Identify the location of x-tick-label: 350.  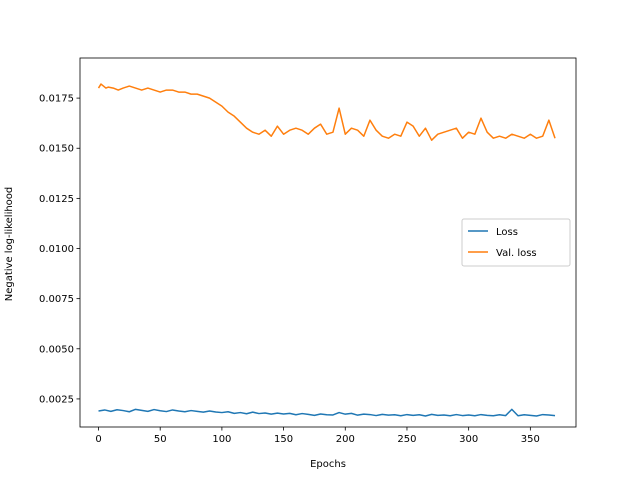
(530, 439).